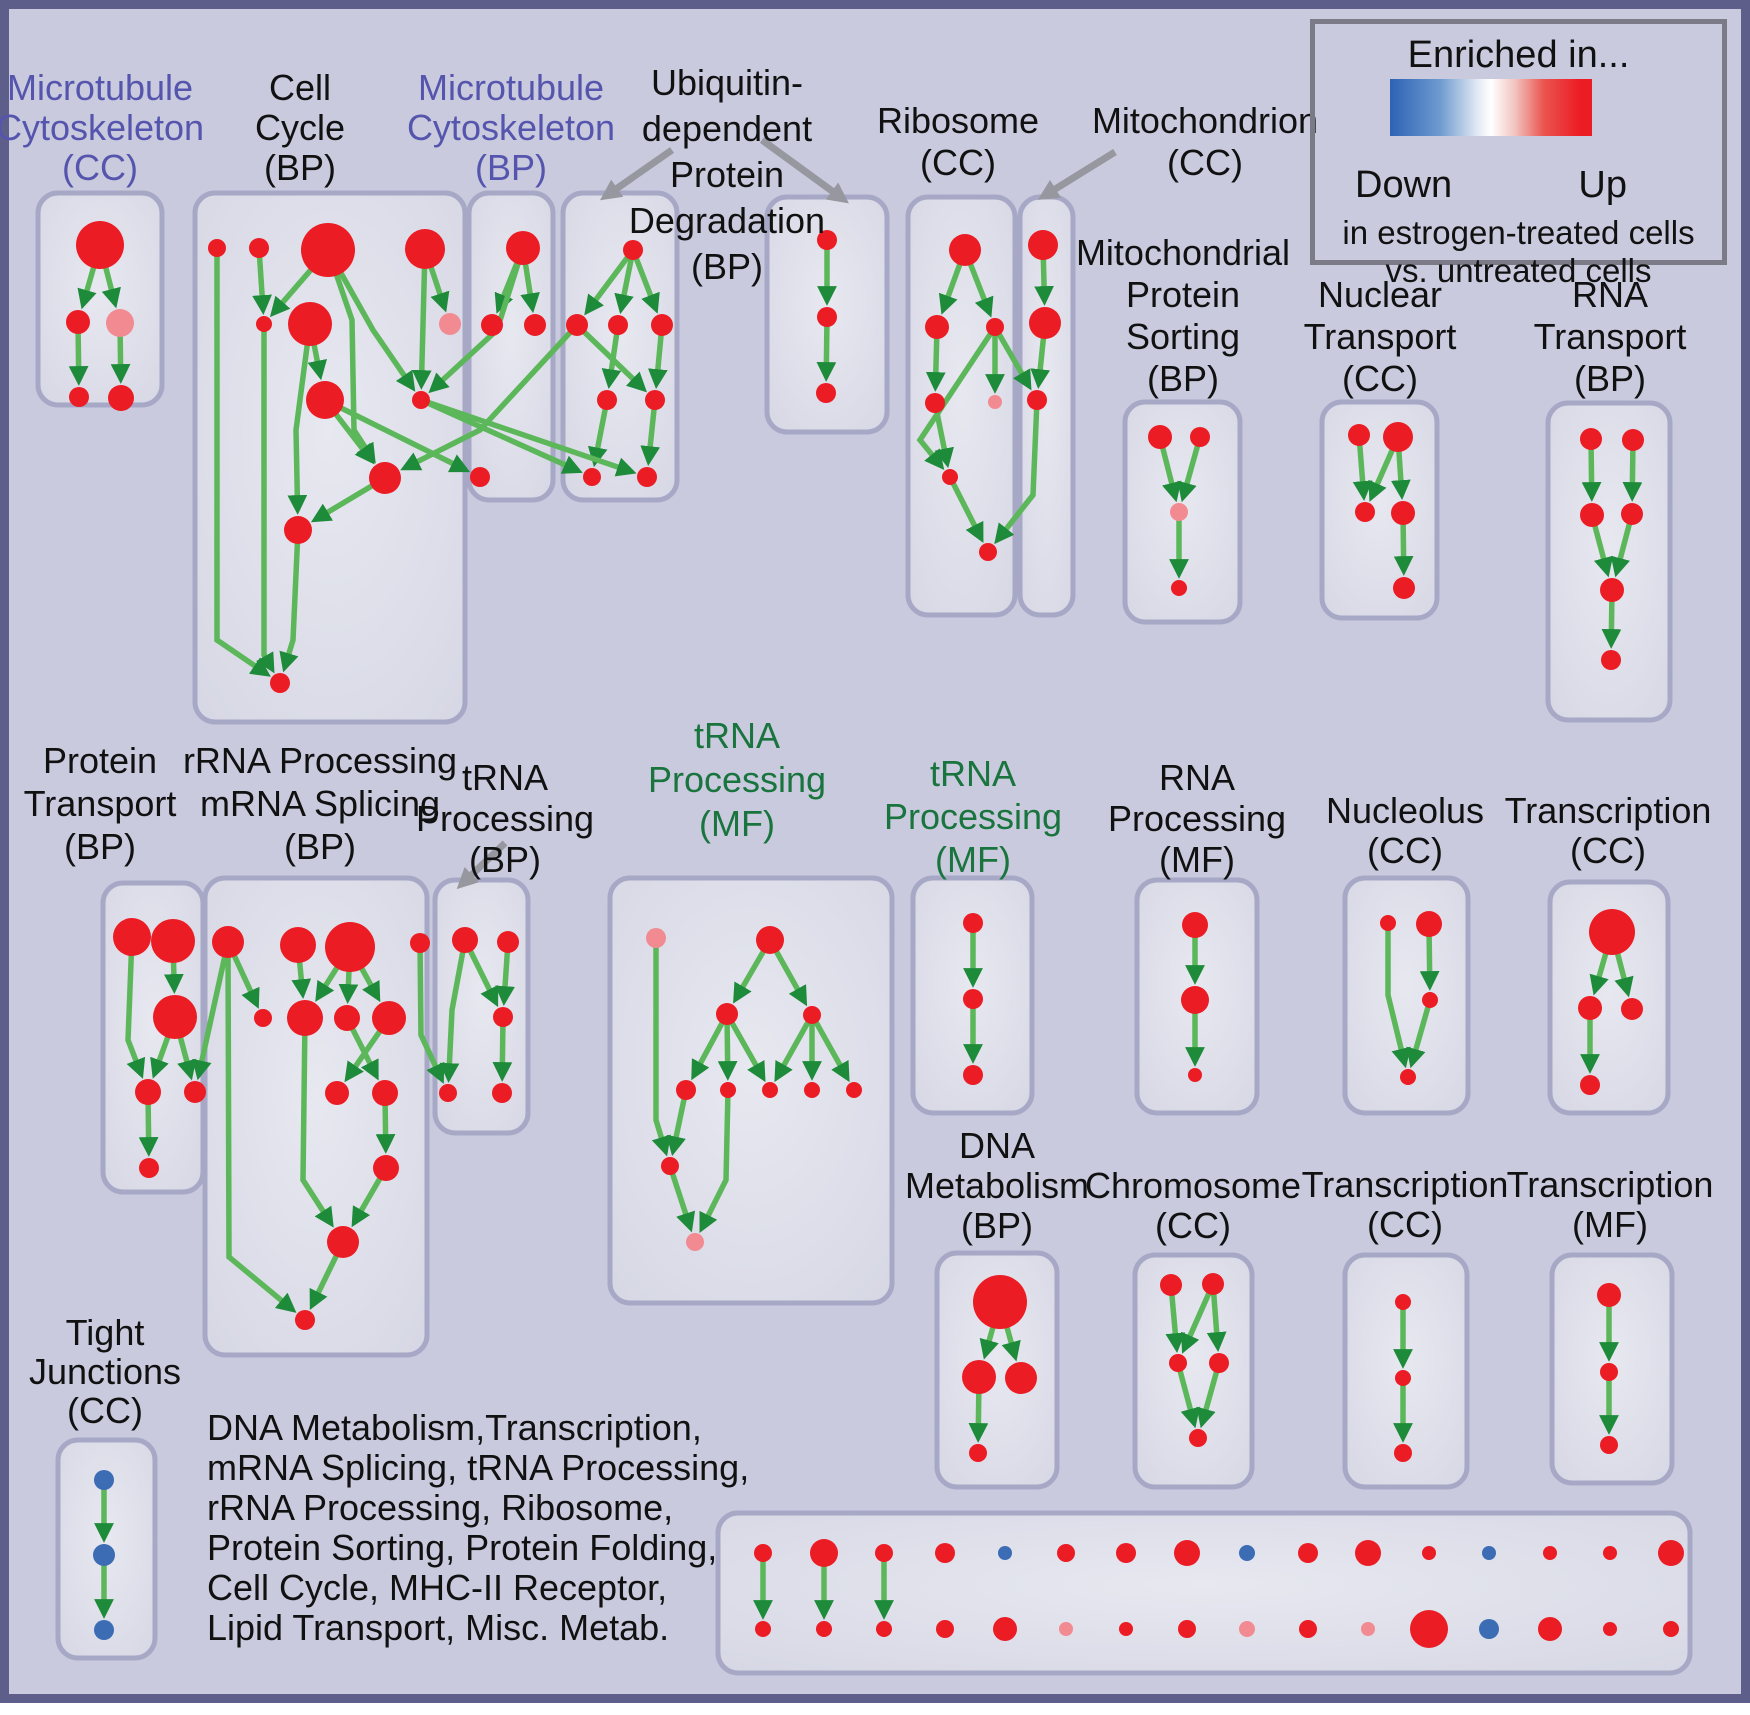  Describe the element at coordinates (320, 803) in the screenshot. I see `cluster-label-10: mRNA Splicing` at that location.